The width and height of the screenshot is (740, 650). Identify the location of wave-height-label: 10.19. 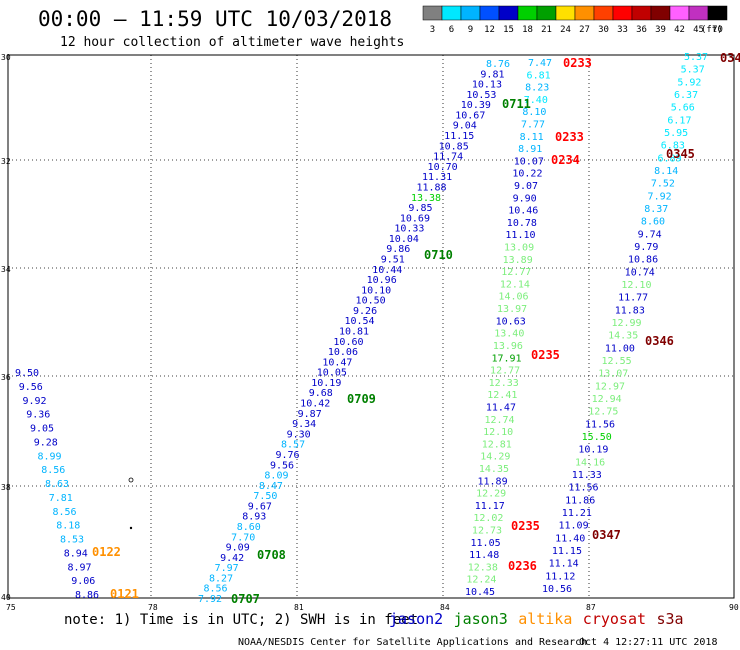
(593, 450).